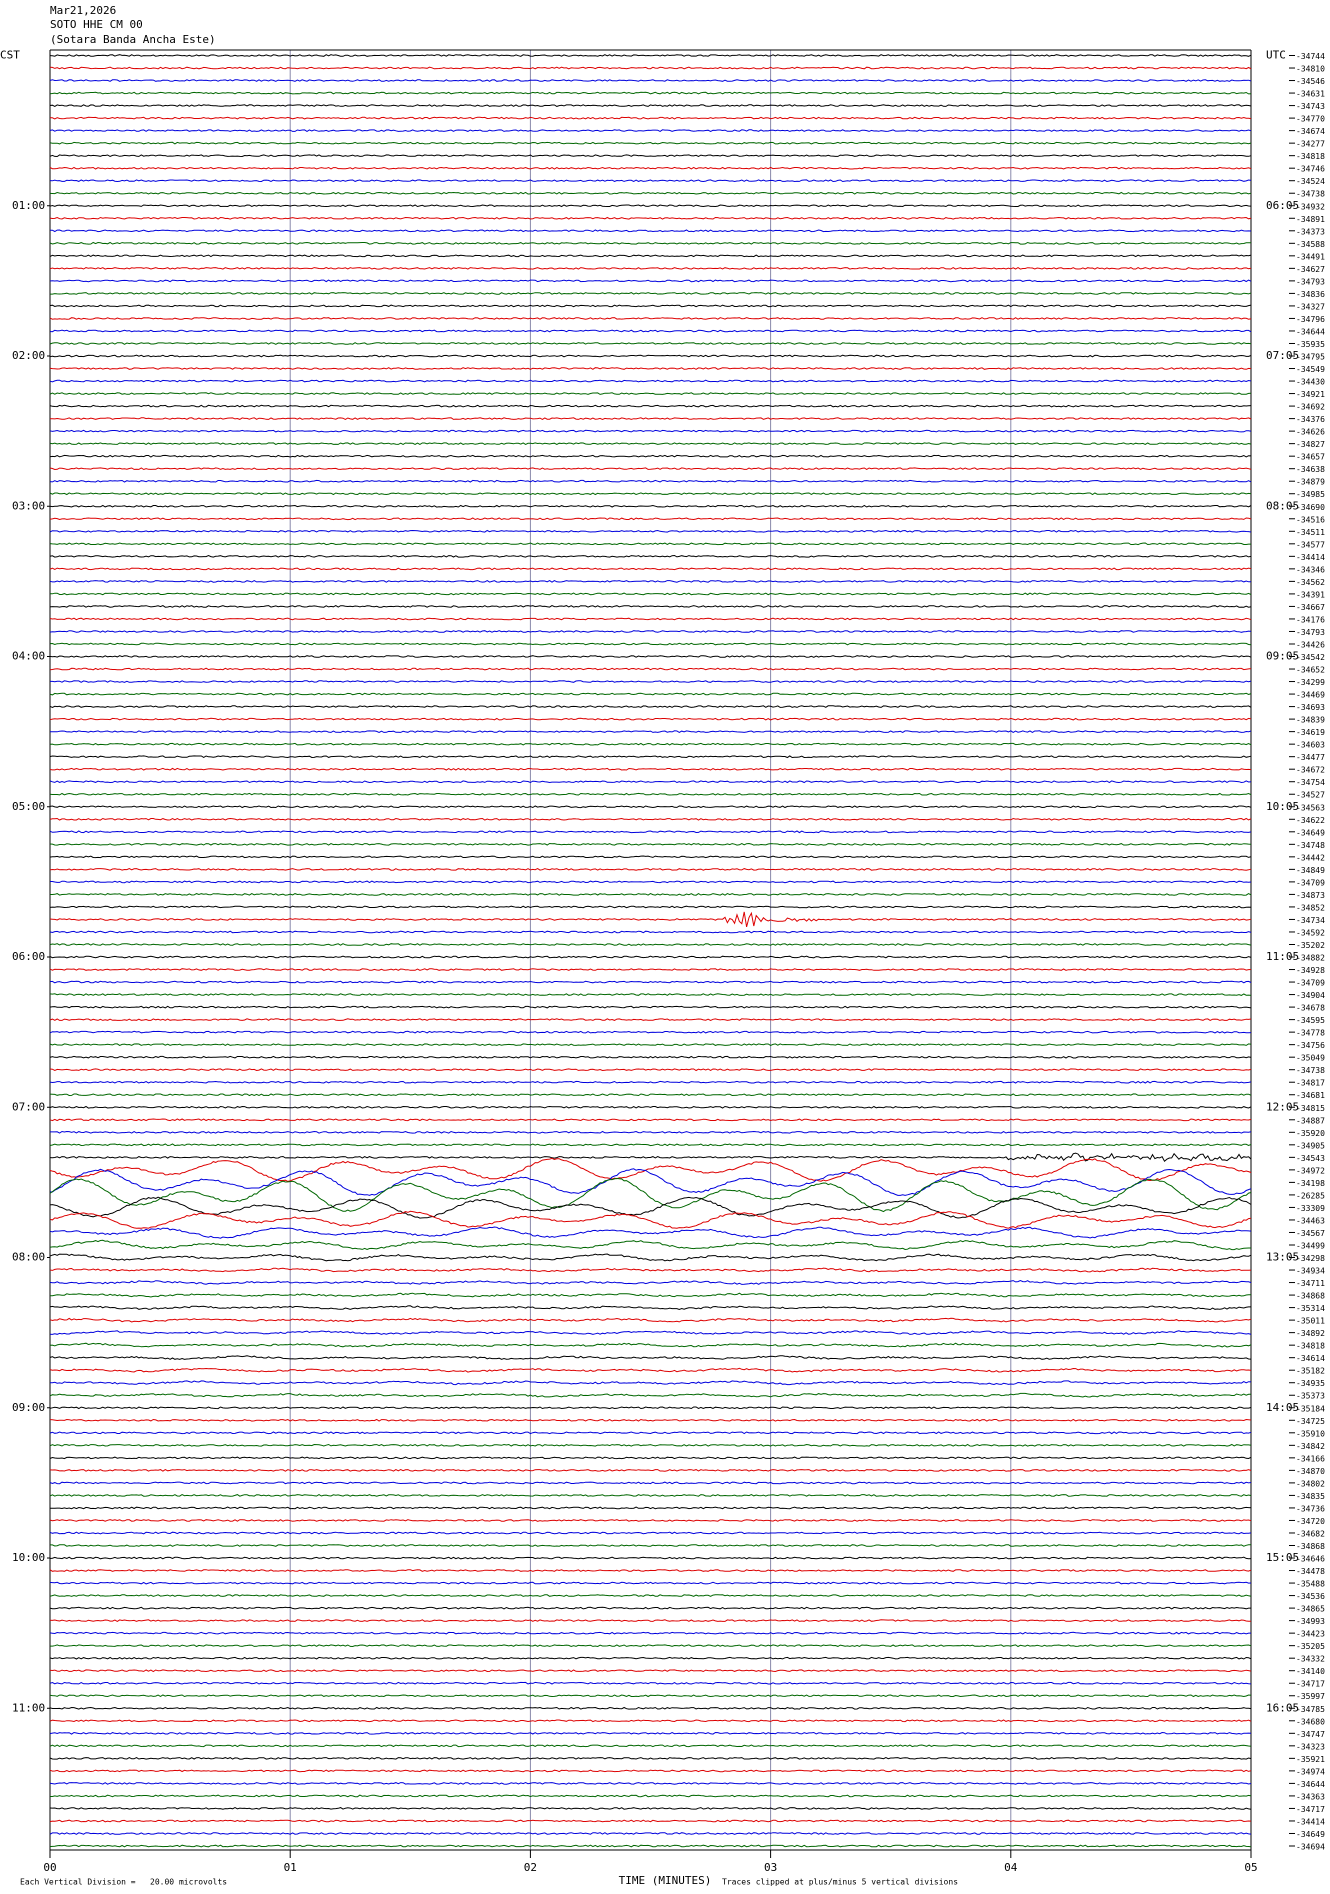  What do you see at coordinates (1310, 857) in the screenshot?
I see `offset-label: -34442` at bounding box center [1310, 857].